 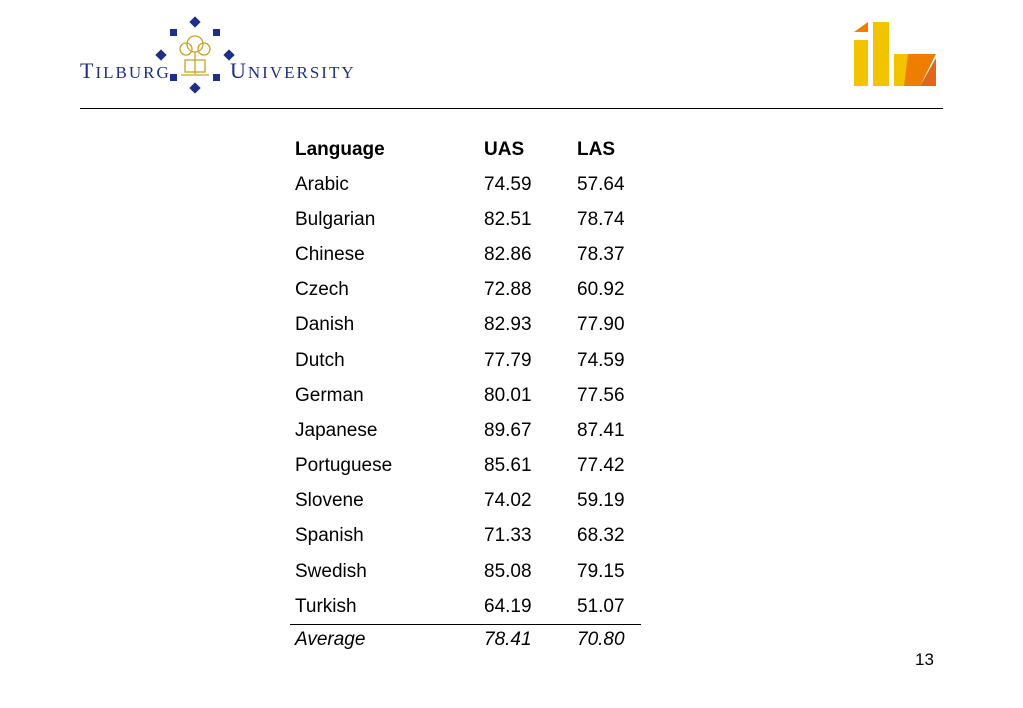 What do you see at coordinates (601, 325) in the screenshot?
I see `cell-las: 77.90` at bounding box center [601, 325].